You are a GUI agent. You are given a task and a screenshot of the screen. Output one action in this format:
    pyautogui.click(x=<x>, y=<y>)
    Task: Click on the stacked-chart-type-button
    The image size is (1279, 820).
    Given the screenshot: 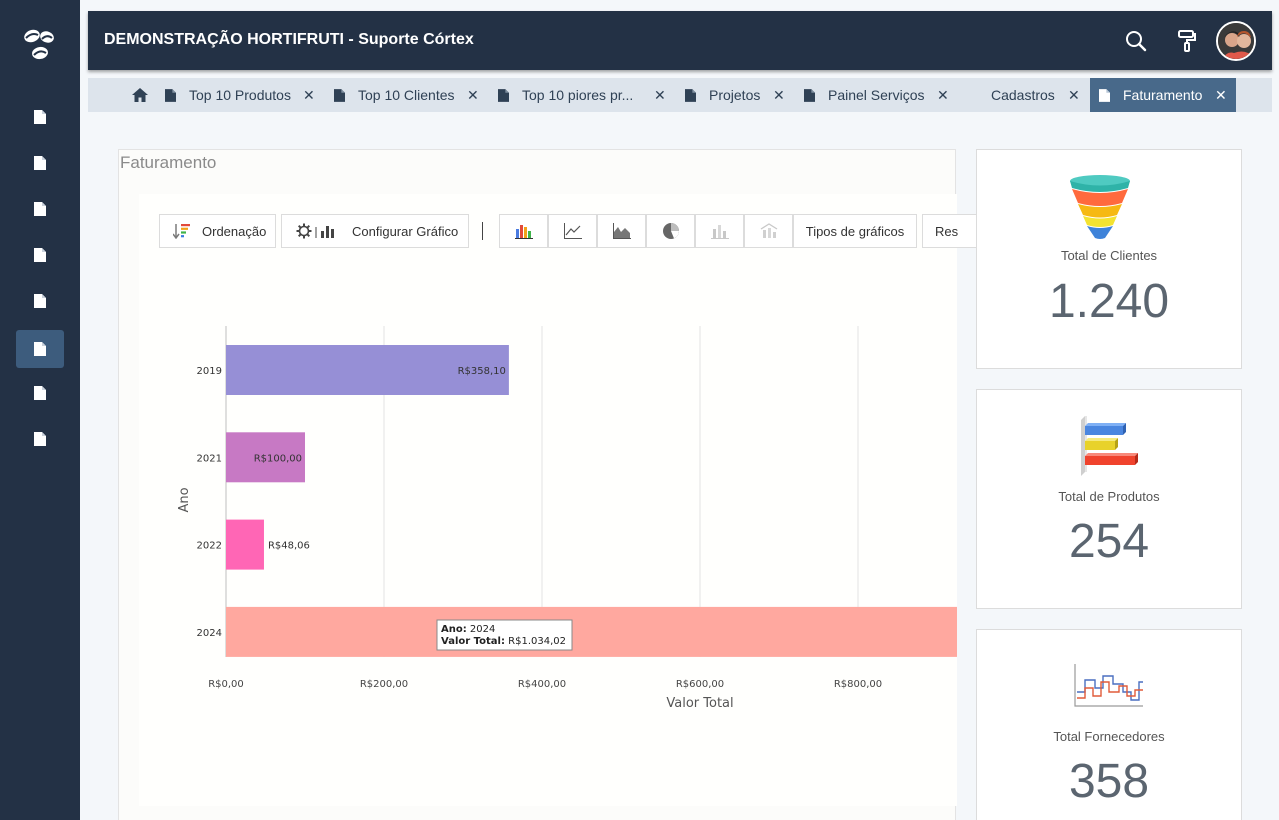 What is the action you would take?
    pyautogui.click(x=719, y=231)
    